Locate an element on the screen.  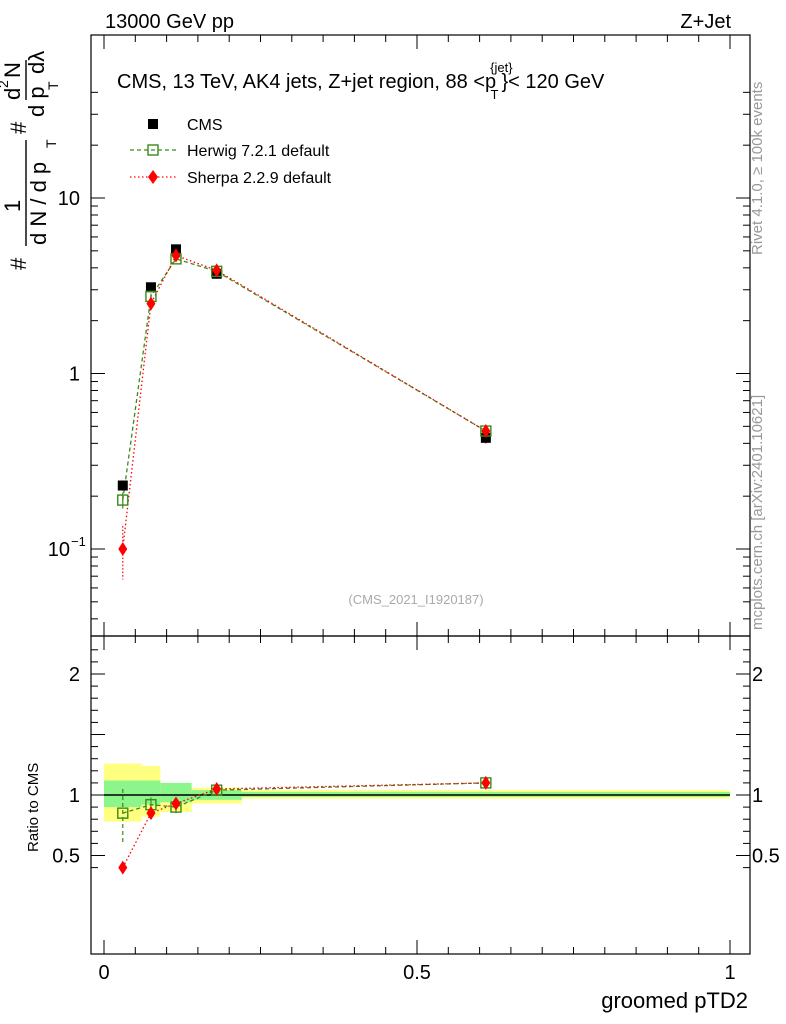
ylabel-one: 1 is located at coordinates (12, 206).